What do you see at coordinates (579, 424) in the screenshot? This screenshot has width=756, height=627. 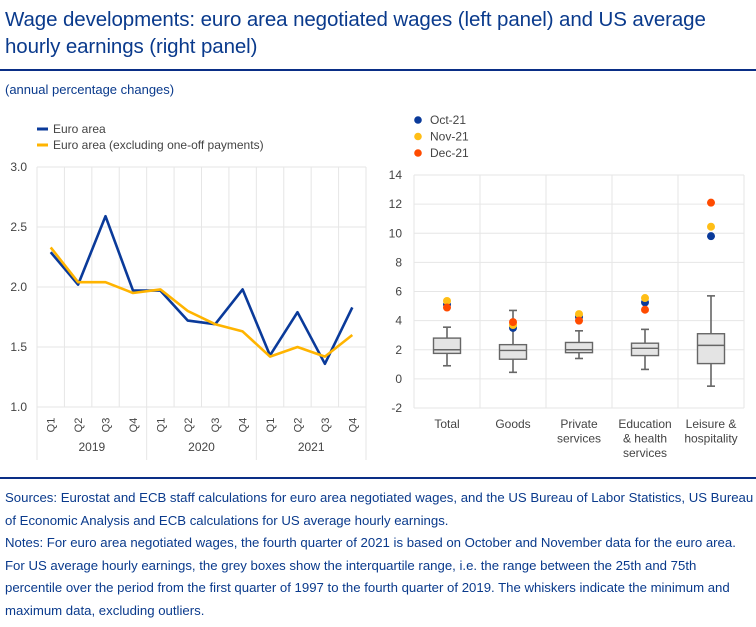 I see `x-category-label: Private` at bounding box center [579, 424].